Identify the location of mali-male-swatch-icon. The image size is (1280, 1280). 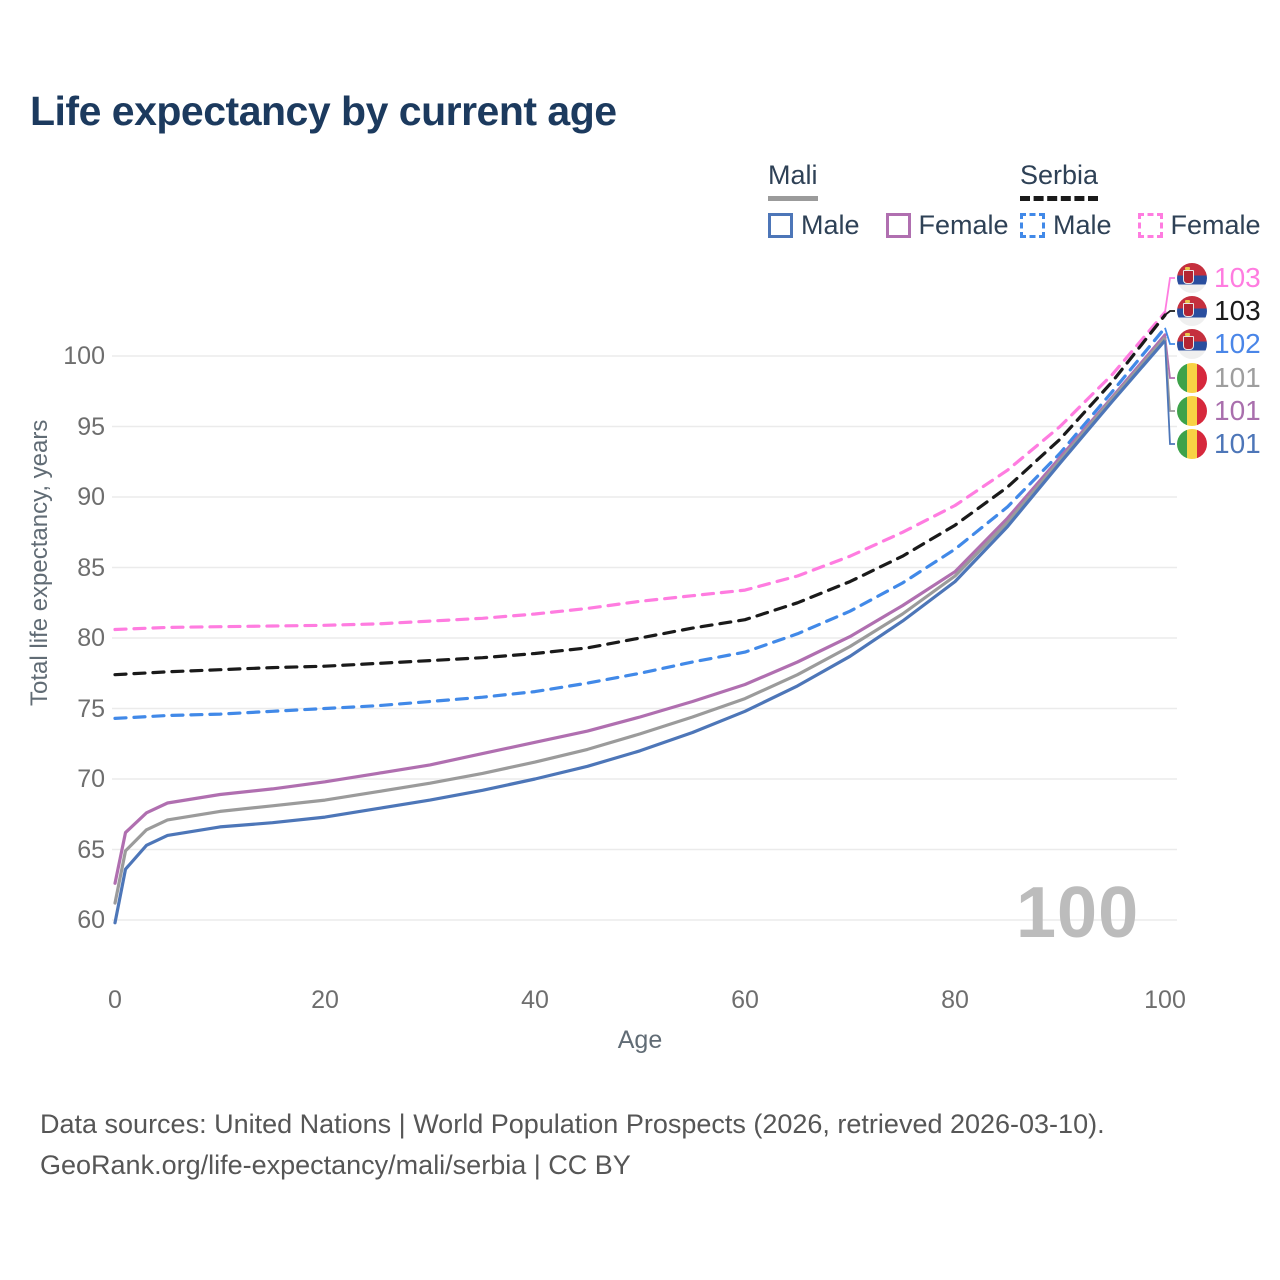
(780, 225).